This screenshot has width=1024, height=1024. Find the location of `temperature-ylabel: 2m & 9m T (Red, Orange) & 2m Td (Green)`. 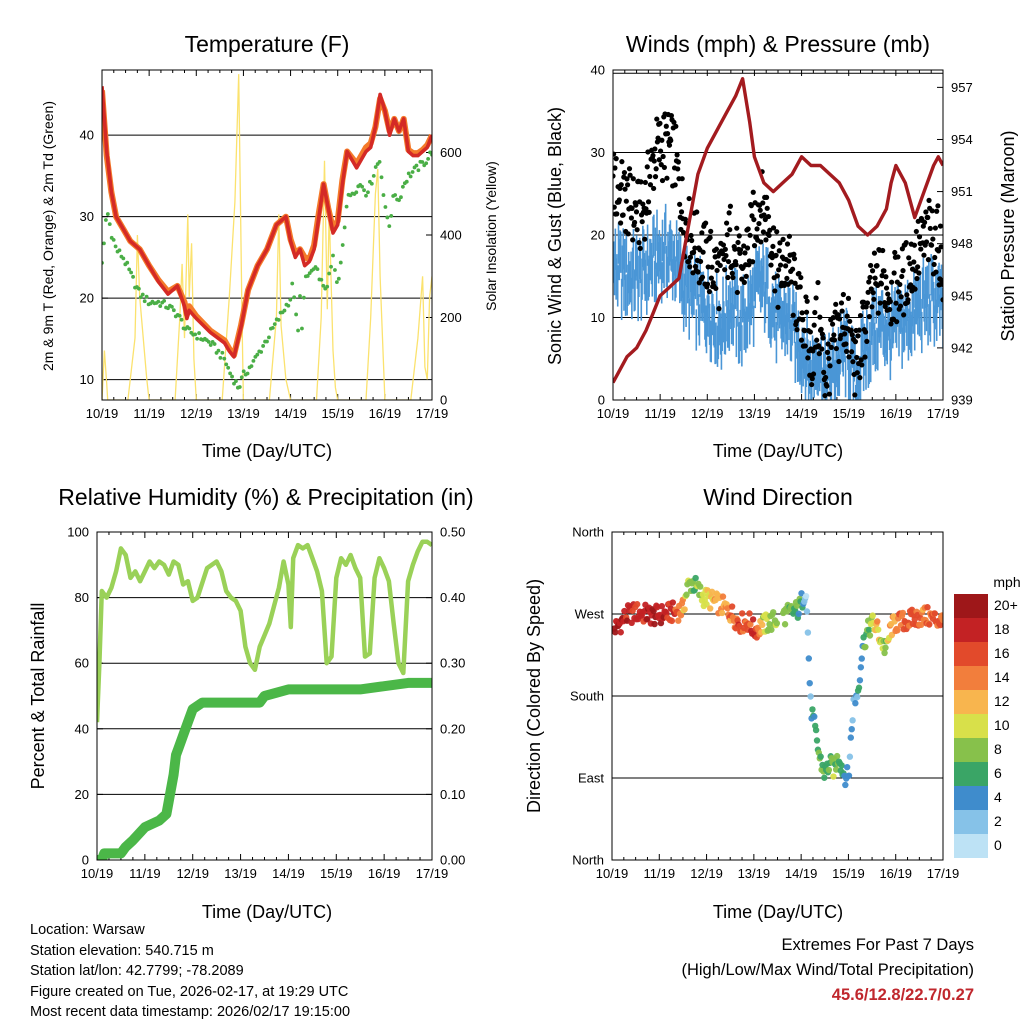

temperature-ylabel: 2m & 9m T (Red, Orange) & 2m Td (Green) is located at coordinates (48, 236).